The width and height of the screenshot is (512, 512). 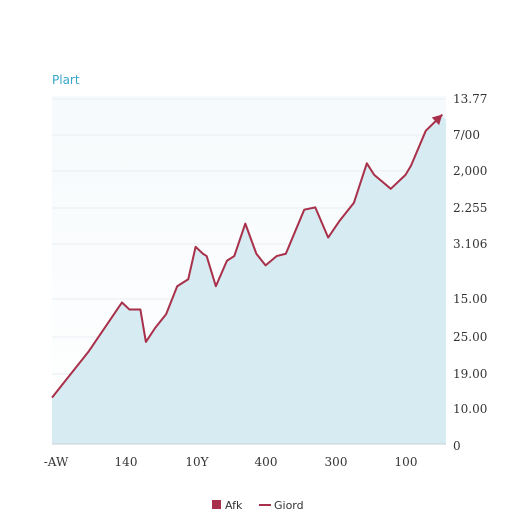 I want to click on chart-title: Plart, so click(x=66, y=80).